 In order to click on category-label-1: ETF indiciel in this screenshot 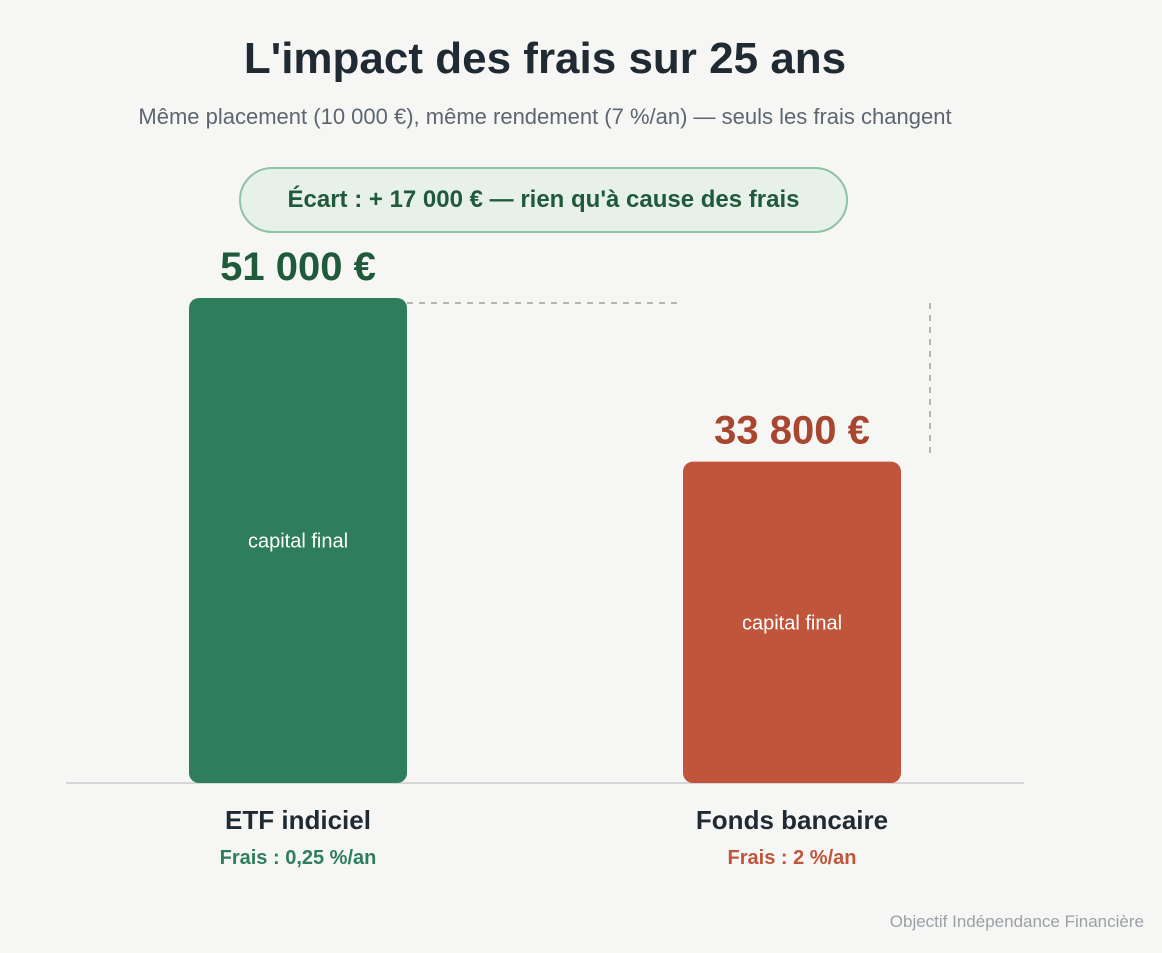, I will do `click(298, 820)`.